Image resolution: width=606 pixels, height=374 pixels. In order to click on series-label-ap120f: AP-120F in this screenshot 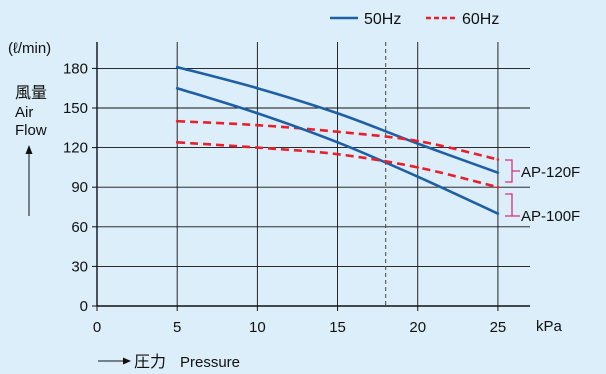, I will do `click(550, 172)`.